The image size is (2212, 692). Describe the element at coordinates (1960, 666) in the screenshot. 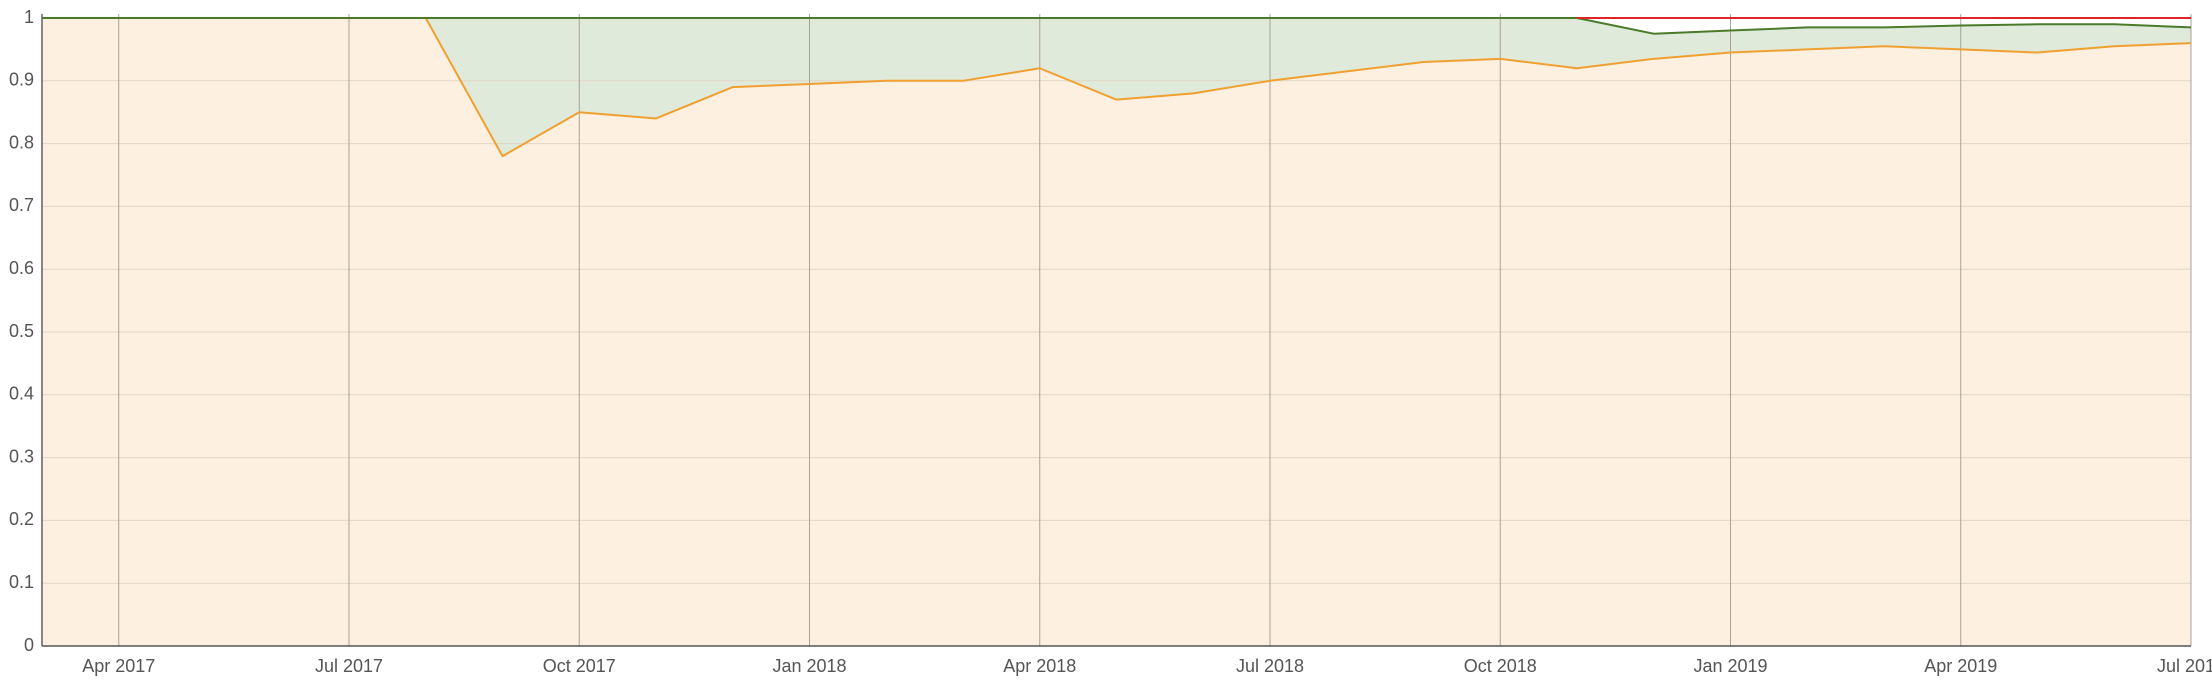

I see `x-tick-label: Apr 2019` at that location.